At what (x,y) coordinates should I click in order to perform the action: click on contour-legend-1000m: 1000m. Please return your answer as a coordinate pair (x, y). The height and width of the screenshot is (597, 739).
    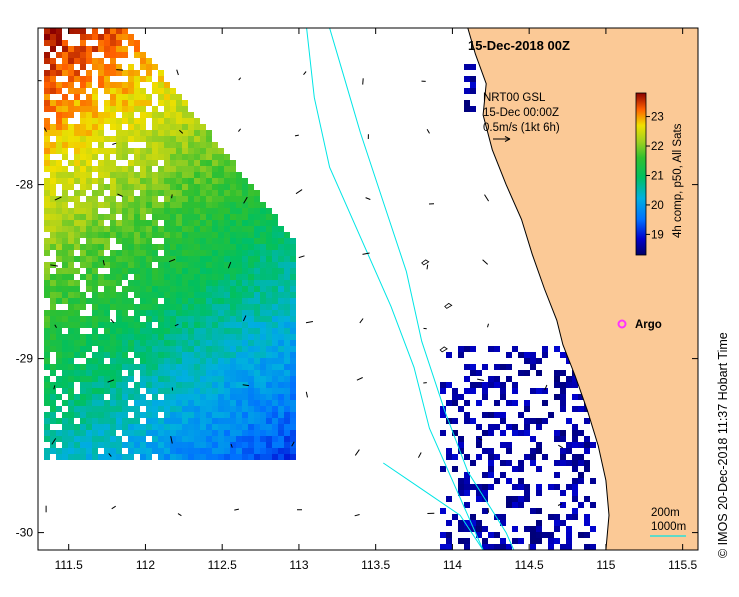
    Looking at the image, I should click on (668, 527).